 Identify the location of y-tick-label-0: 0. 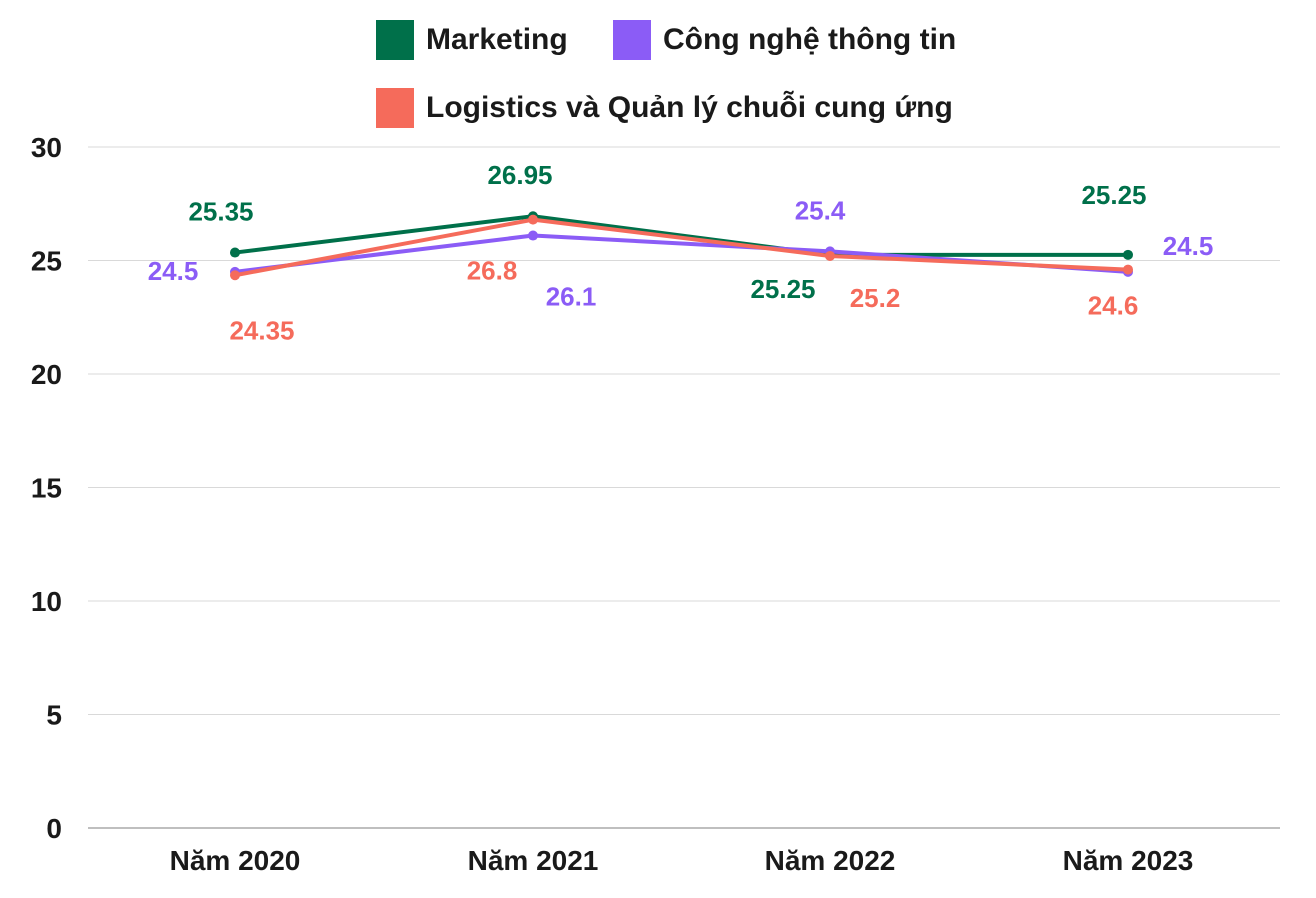
(54, 828).